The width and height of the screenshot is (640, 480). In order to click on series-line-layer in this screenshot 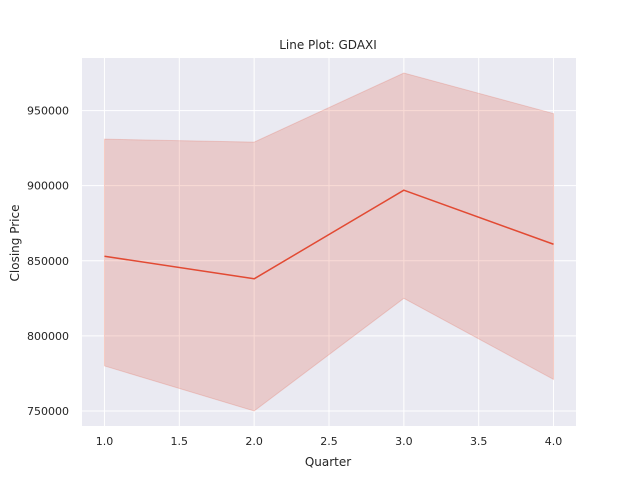, I will do `click(329, 234)`.